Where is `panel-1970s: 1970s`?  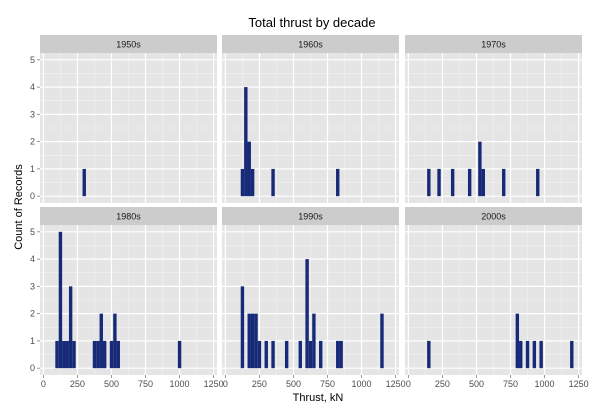 panel-1970s: 1970s is located at coordinates (493, 119).